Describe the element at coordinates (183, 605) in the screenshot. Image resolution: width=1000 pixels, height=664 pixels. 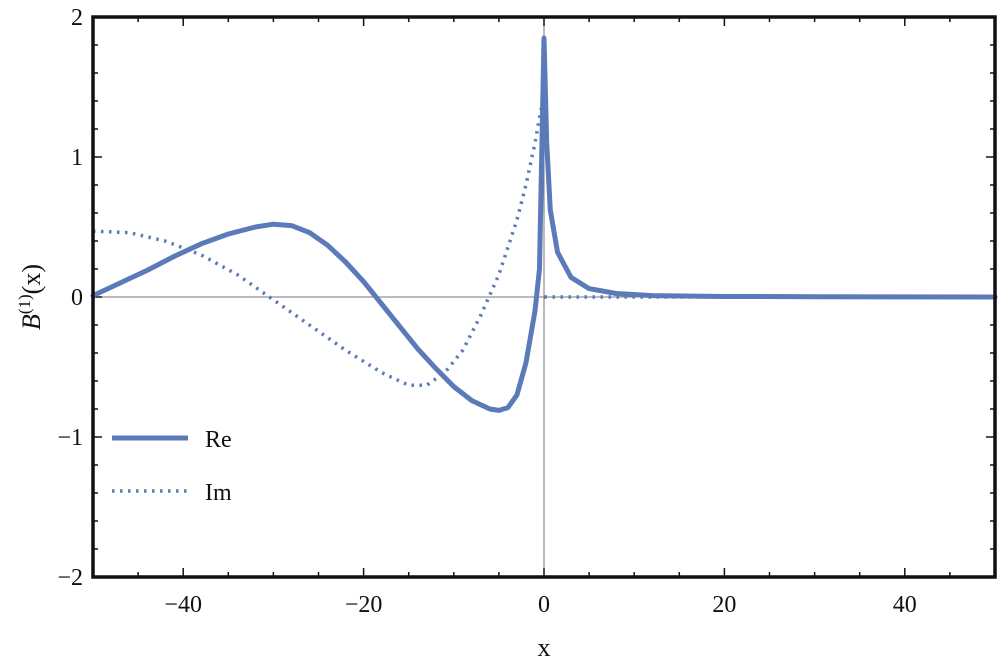
I see `x-tick-label: −40` at that location.